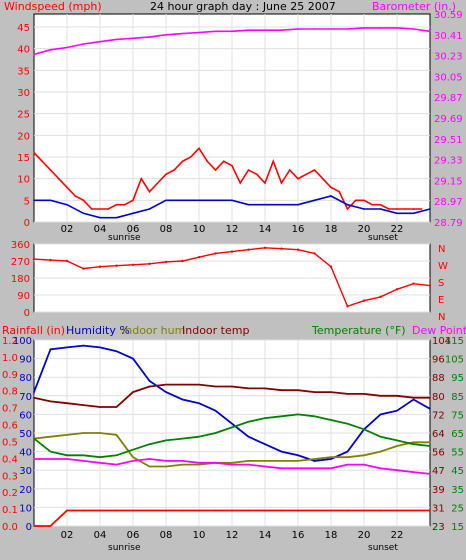 This screenshot has height=560, width=466. I want to click on panel3-temp-ticks-b: 15 25 35 45 55 65 75 85 95 105 115, so click(454, 434).